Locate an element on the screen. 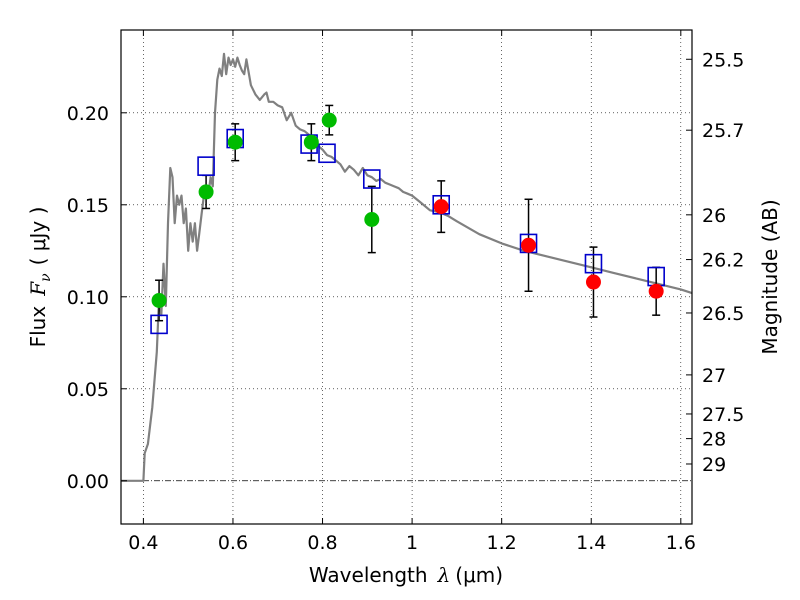 Image resolution: width=800 pixels, height=600 pixels. x-tick-label: 1 is located at coordinates (412, 543).